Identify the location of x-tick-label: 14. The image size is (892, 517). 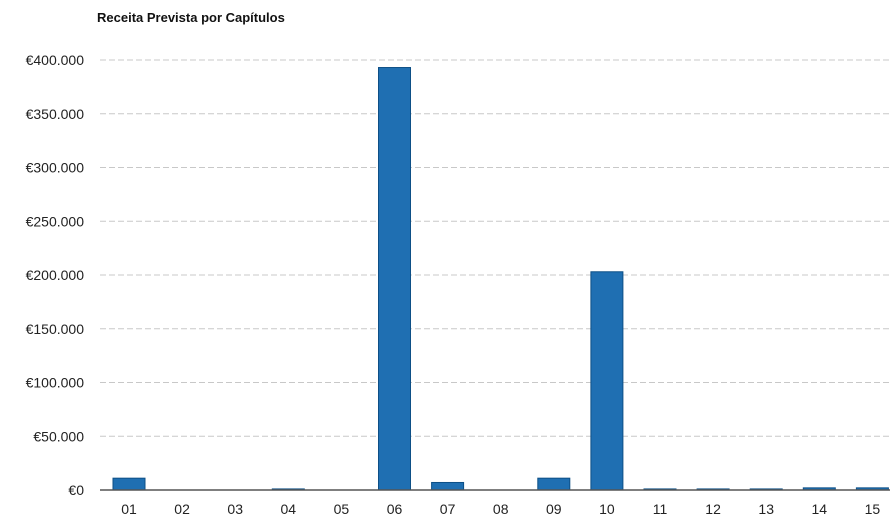
(820, 509).